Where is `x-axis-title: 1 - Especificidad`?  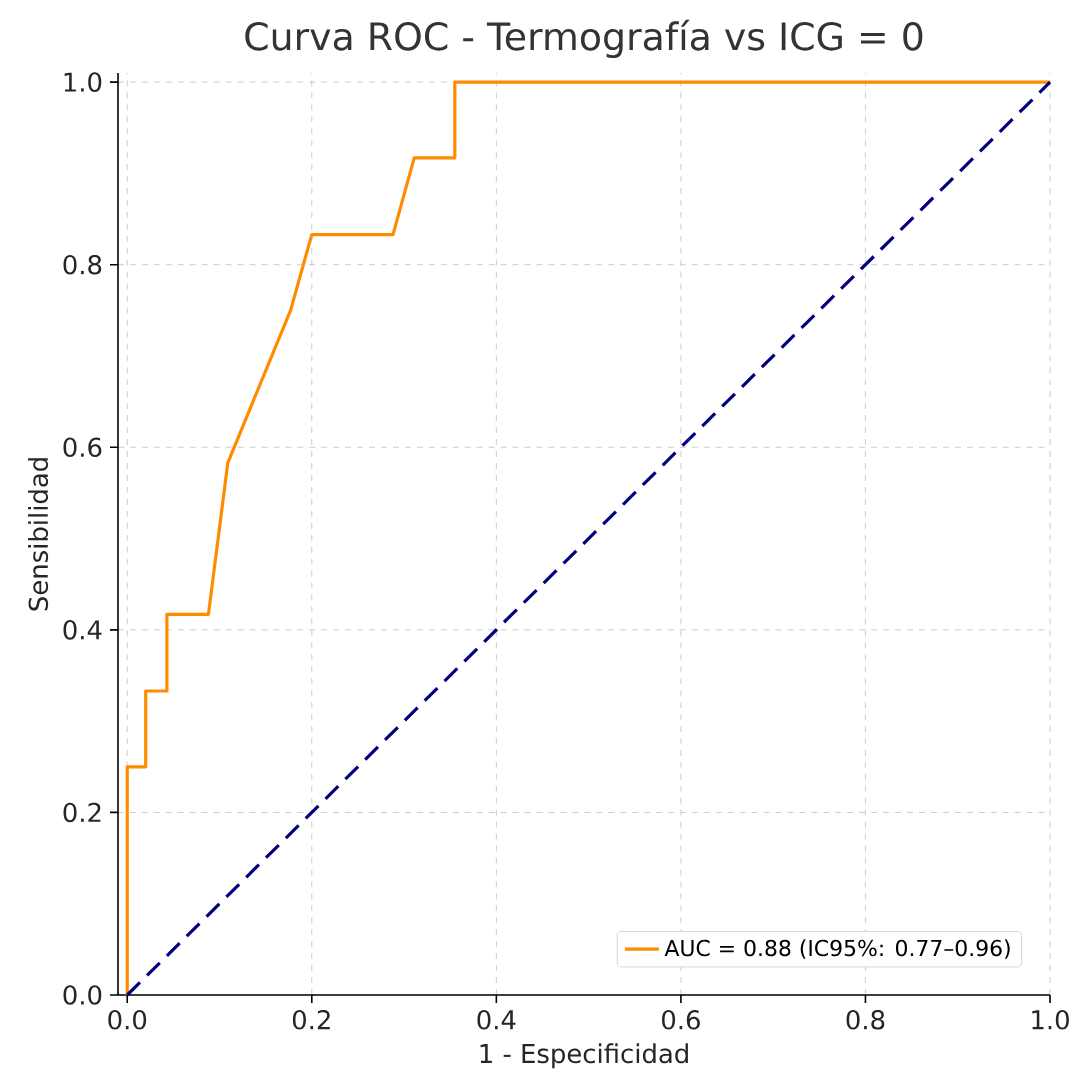
x-axis-title: 1 - Especificidad is located at coordinates (584, 1056).